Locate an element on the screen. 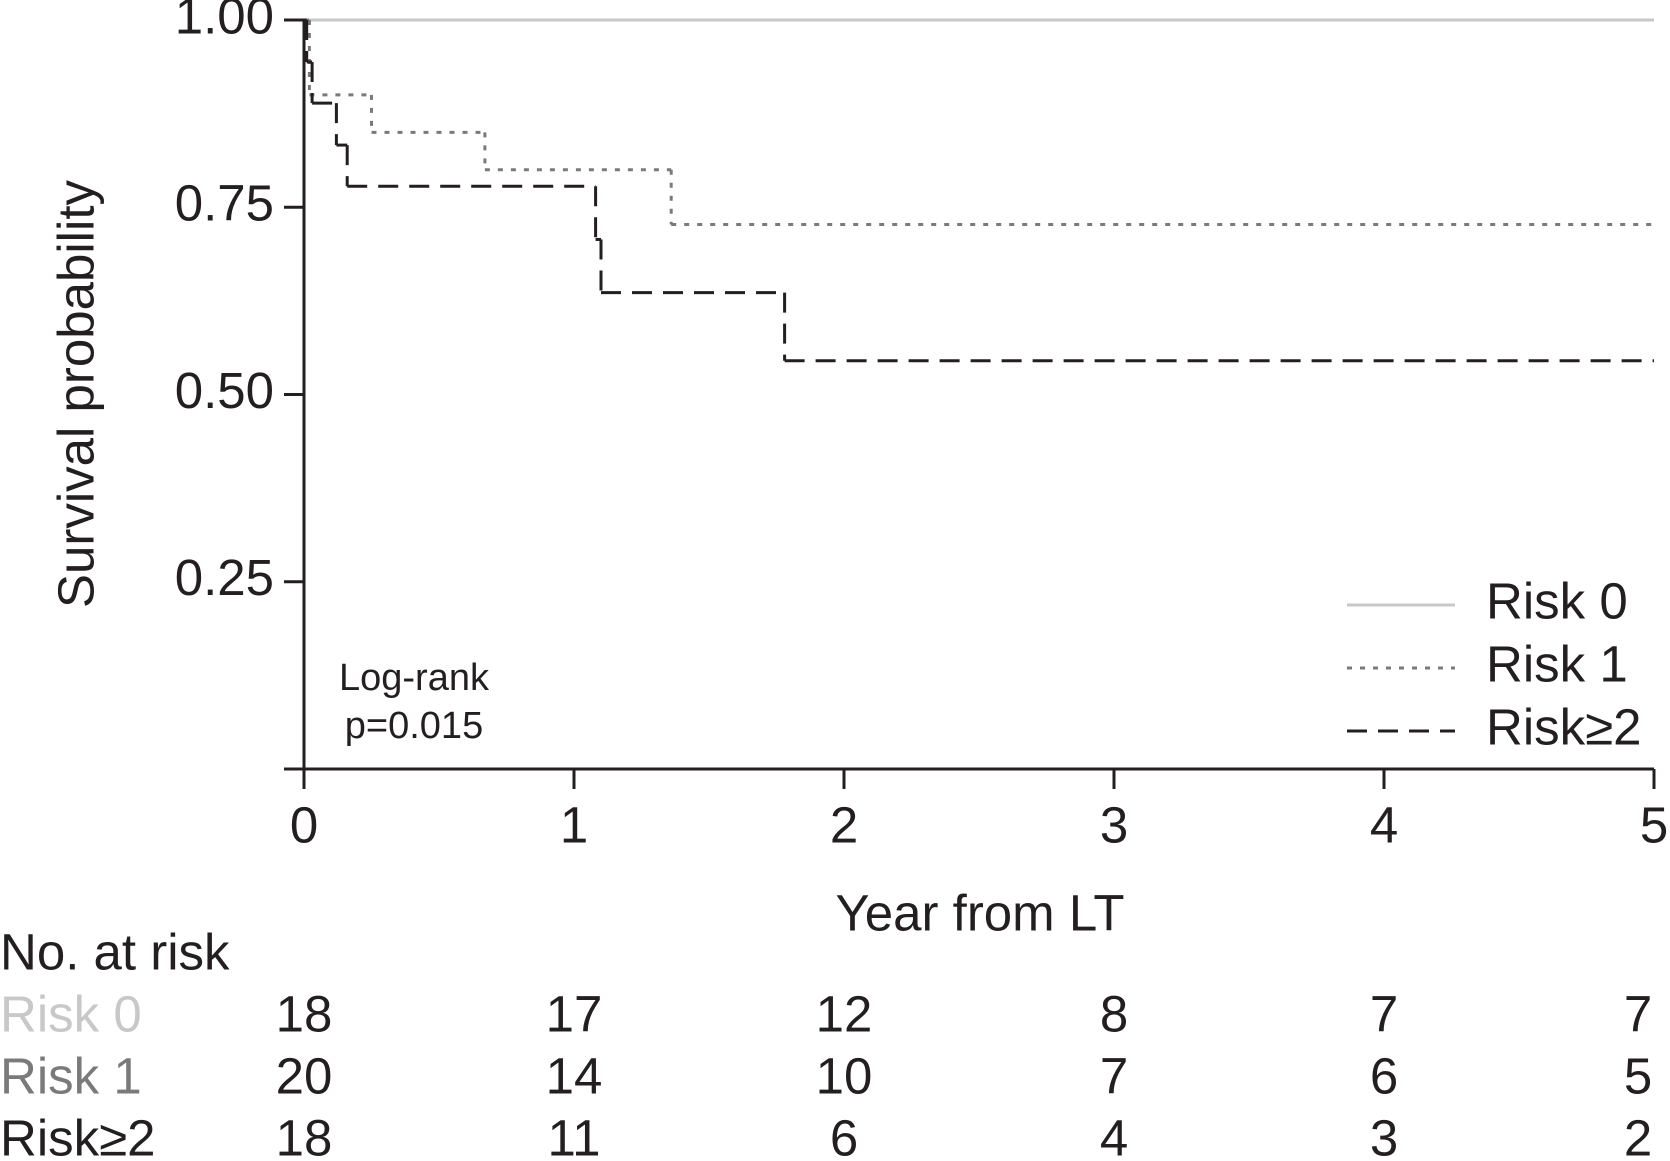 This screenshot has height=1161, width=1670. x-tick-label: 4 is located at coordinates (1384, 824).